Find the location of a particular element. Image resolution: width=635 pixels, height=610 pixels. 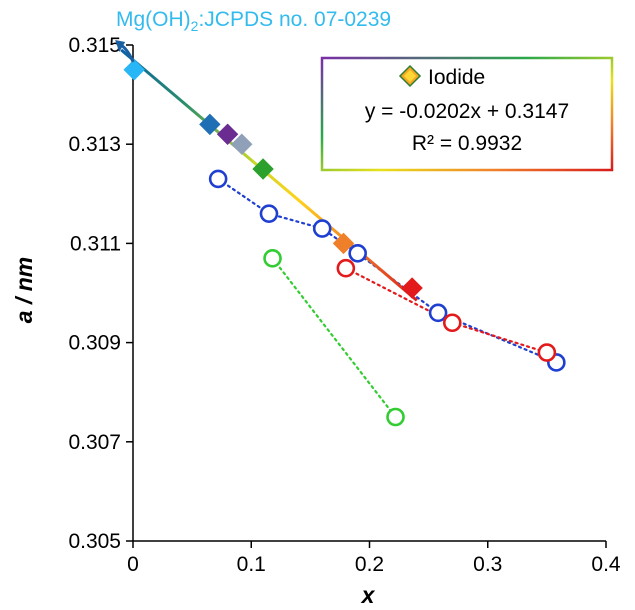

x-tick-label: 0.2 is located at coordinates (369, 564).